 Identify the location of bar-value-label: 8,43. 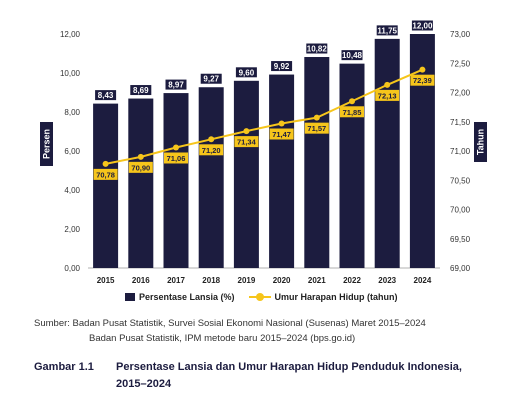
(106, 95).